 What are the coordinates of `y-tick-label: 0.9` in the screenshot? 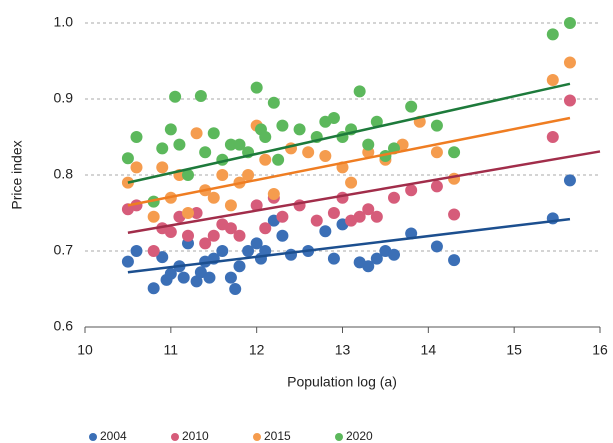 It's located at (64, 98).